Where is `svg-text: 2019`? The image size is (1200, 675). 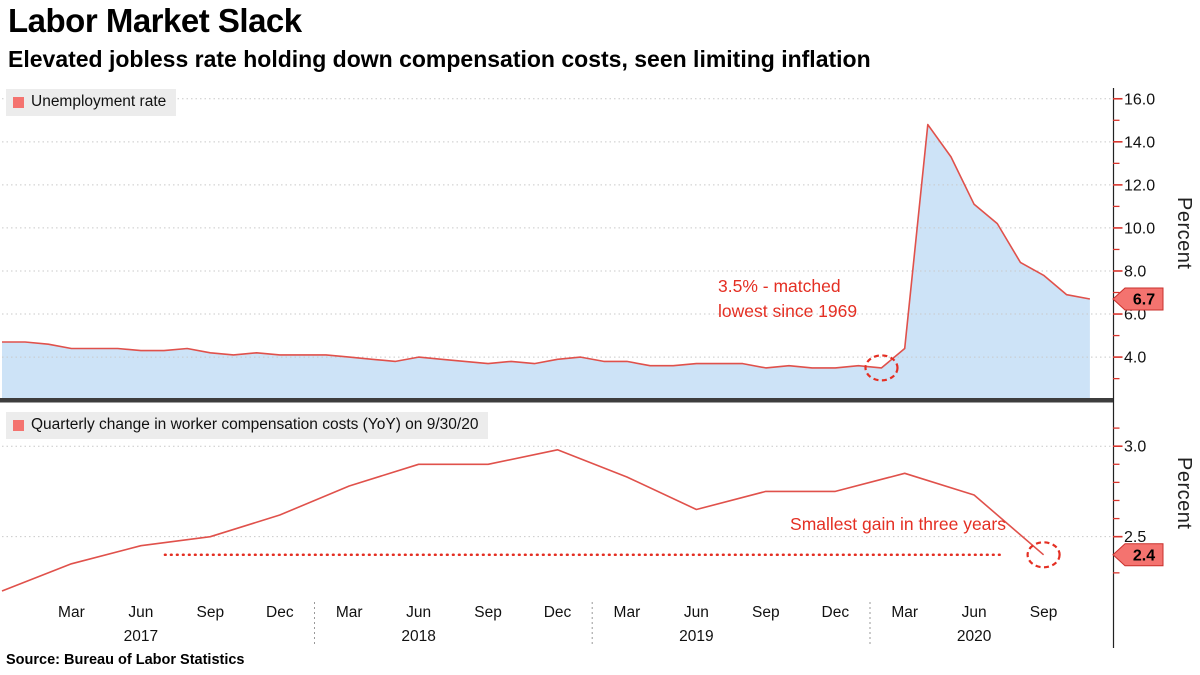 svg-text: 2019 is located at coordinates (696, 636).